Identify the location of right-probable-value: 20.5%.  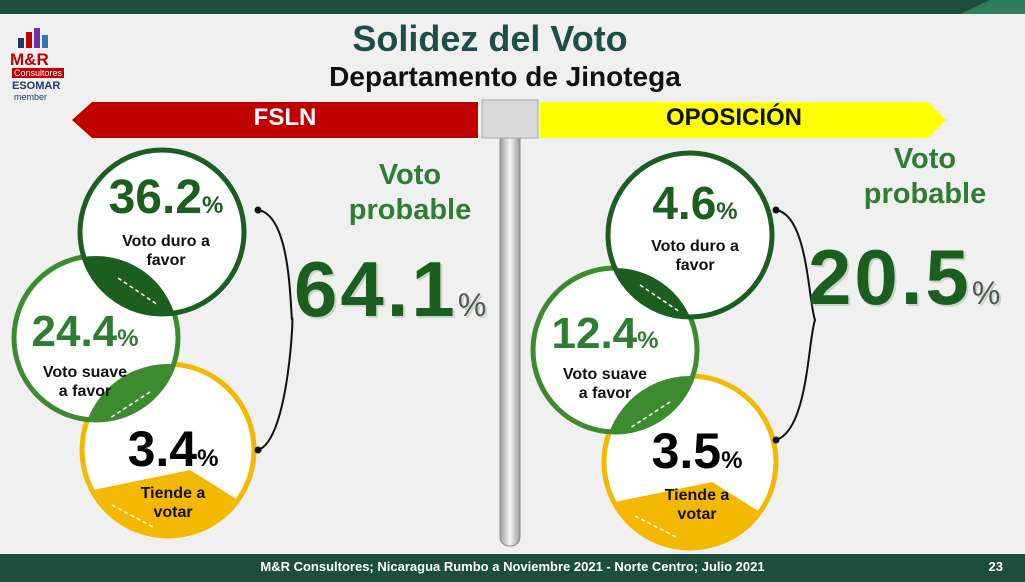
(905, 277).